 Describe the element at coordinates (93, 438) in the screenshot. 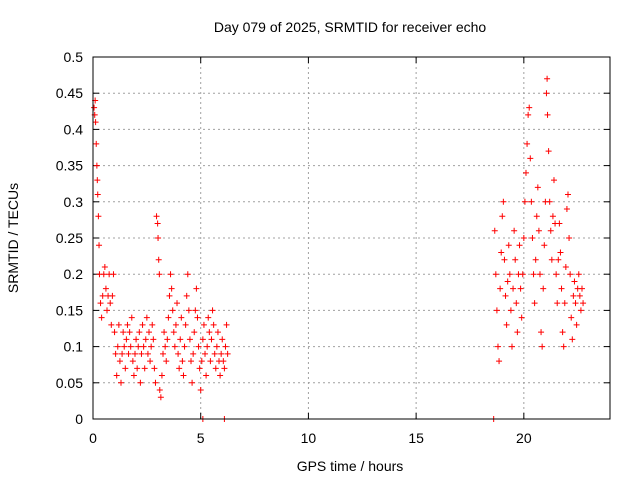

I see `x-tick-label: 0` at that location.